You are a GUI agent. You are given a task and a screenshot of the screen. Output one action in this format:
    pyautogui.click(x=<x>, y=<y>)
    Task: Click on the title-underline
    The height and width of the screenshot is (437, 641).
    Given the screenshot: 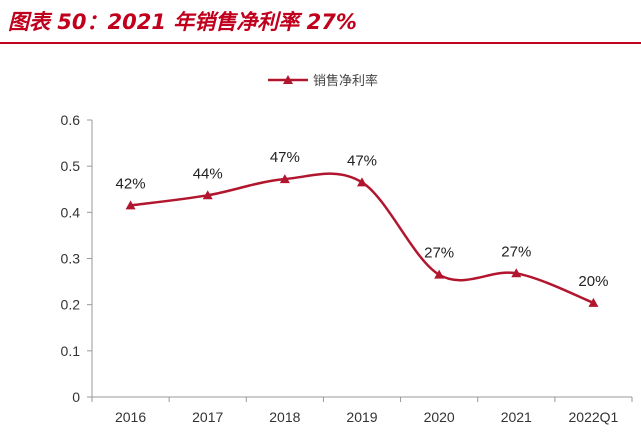 What is the action you would take?
    pyautogui.click(x=320, y=43)
    